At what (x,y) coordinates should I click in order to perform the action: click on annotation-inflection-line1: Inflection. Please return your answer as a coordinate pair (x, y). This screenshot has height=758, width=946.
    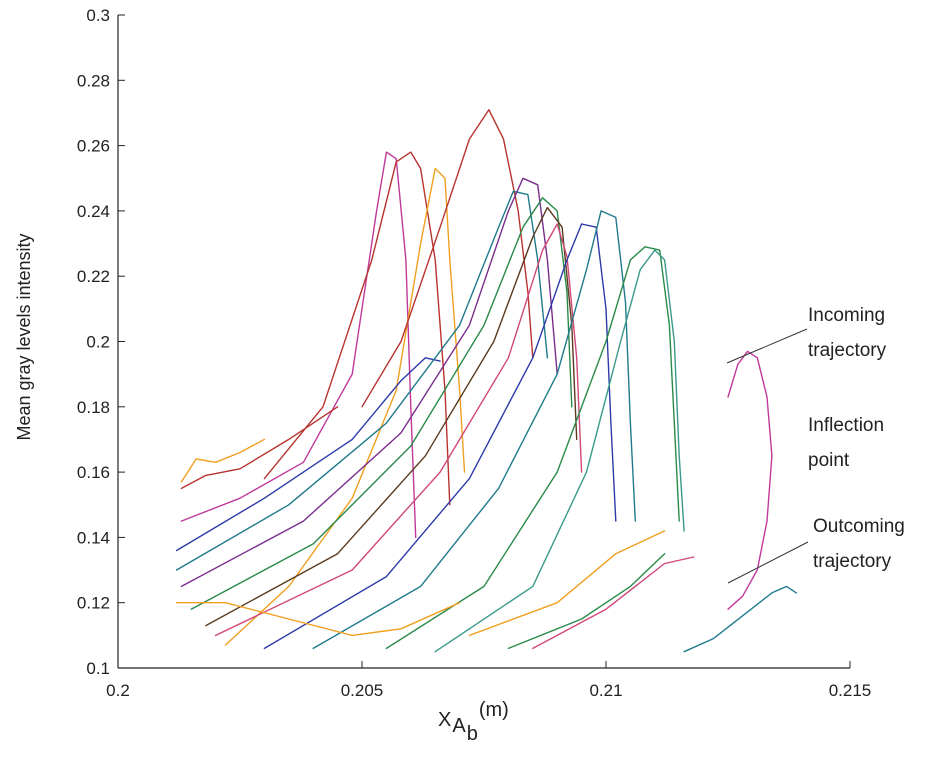
    Looking at the image, I should click on (846, 425).